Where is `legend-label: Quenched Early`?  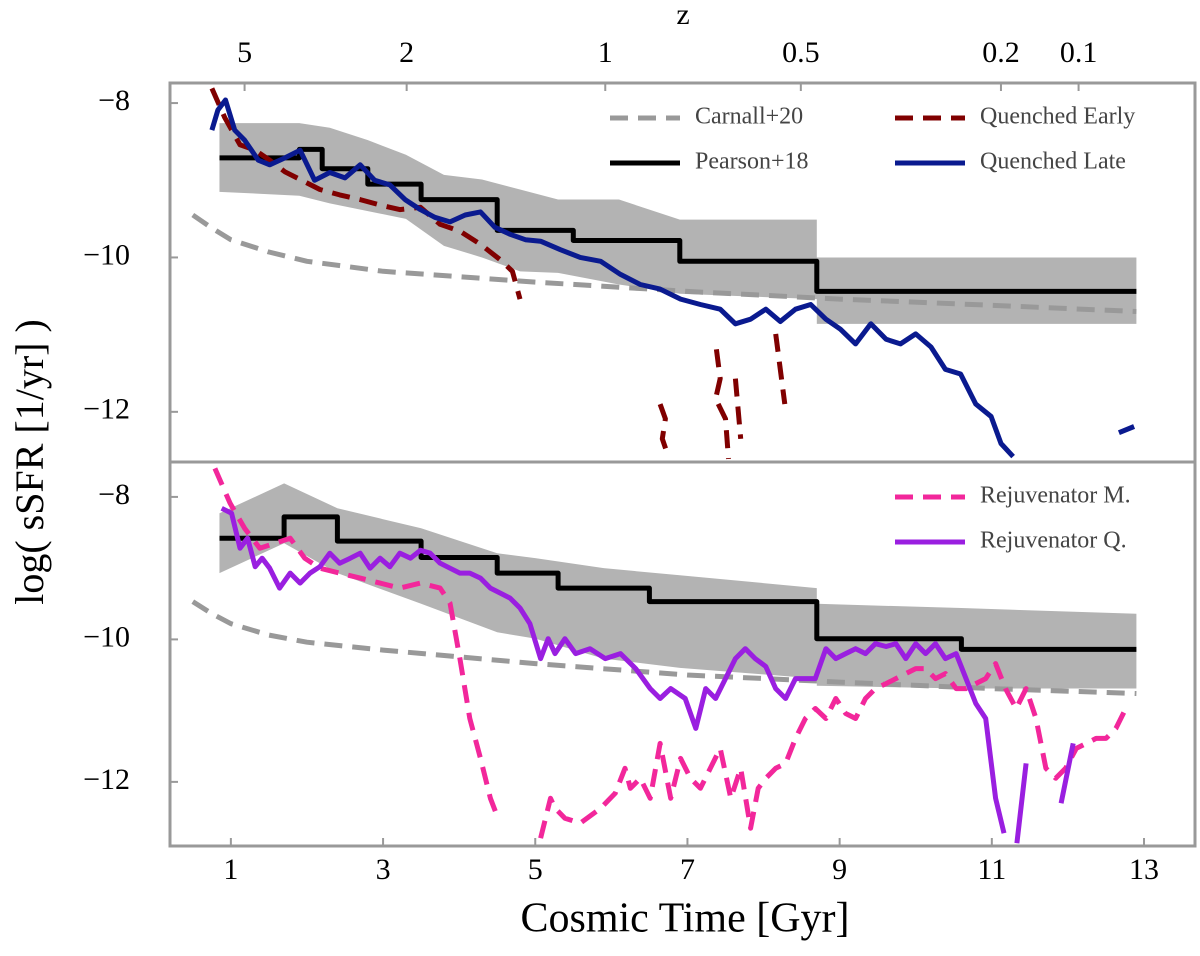 legend-label: Quenched Early is located at coordinates (1057, 117).